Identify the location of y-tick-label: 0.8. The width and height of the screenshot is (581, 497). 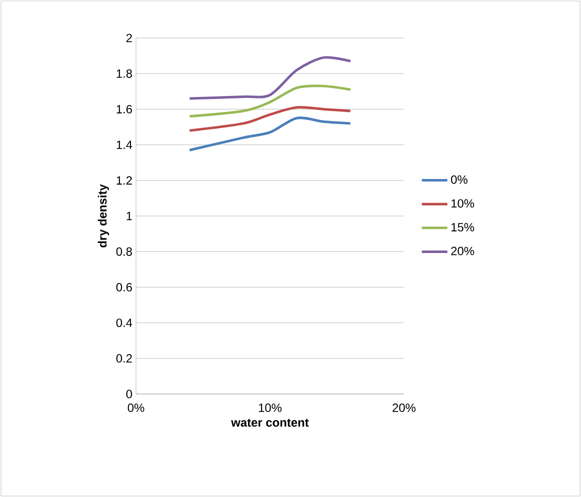
(124, 251).